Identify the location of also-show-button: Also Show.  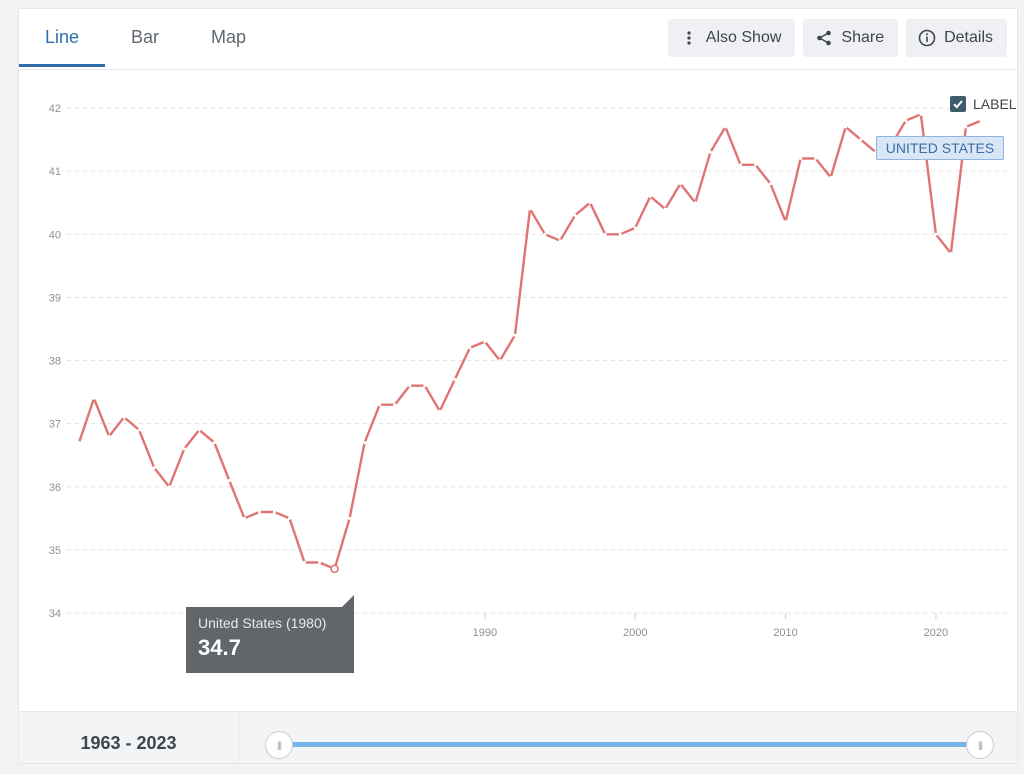
(731, 38).